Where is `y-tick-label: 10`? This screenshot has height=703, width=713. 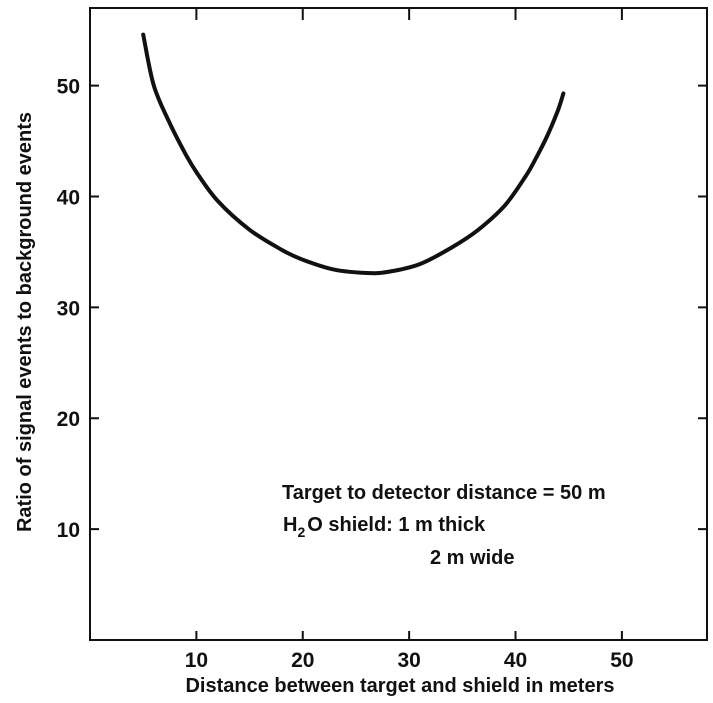 y-tick-label: 10 is located at coordinates (68, 530).